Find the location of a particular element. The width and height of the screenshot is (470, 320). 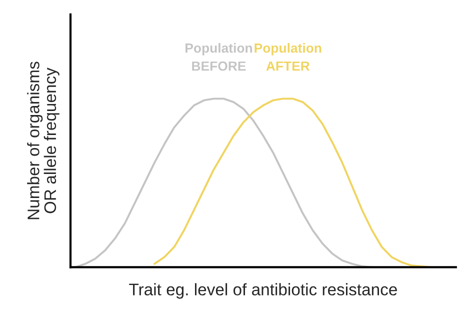

text: Population AFTER is located at coordinates (288, 57).